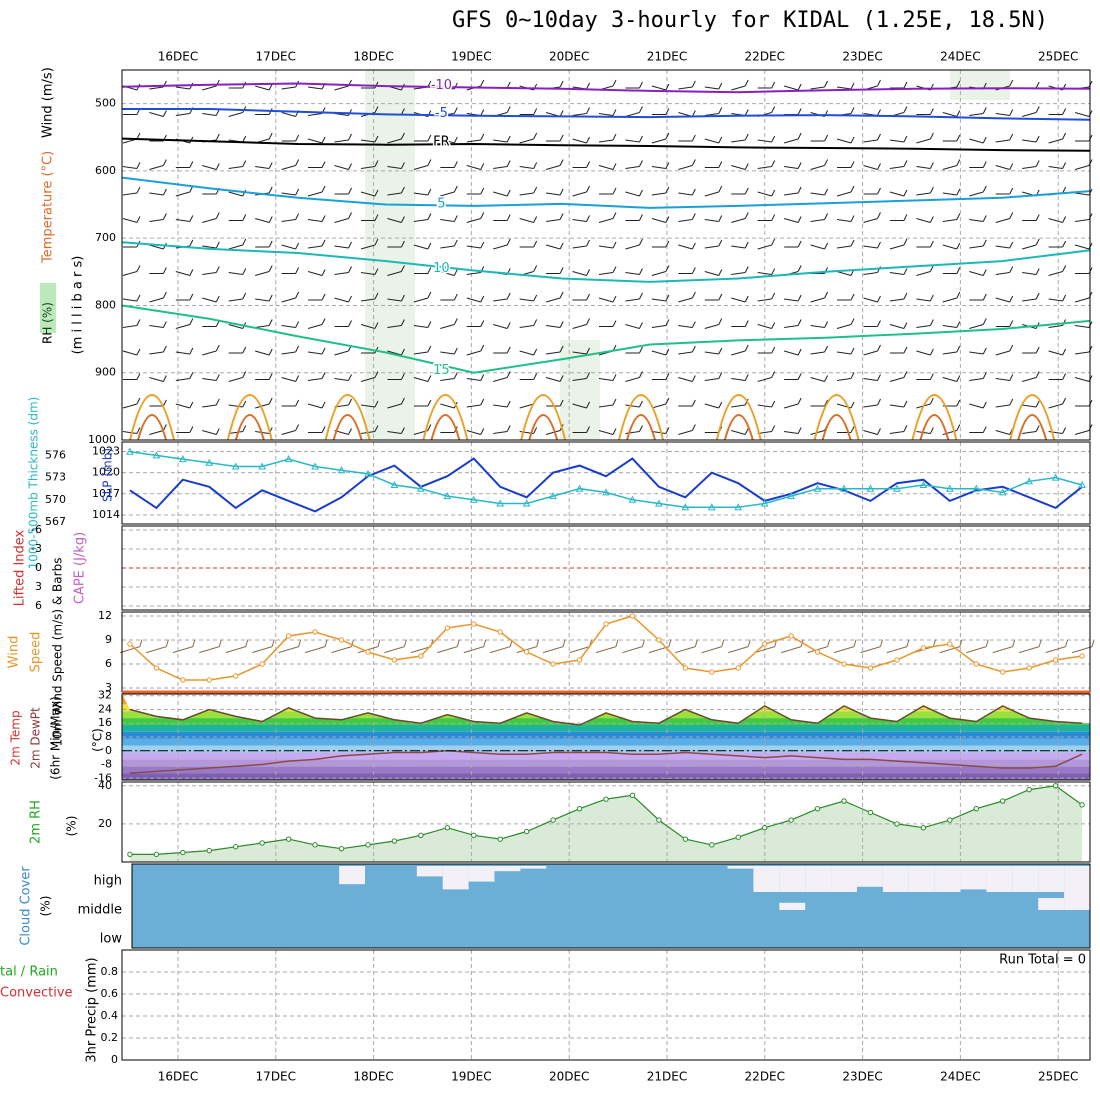  What do you see at coordinates (980, 85) in the screenshot?
I see `rh-shading` at bounding box center [980, 85].